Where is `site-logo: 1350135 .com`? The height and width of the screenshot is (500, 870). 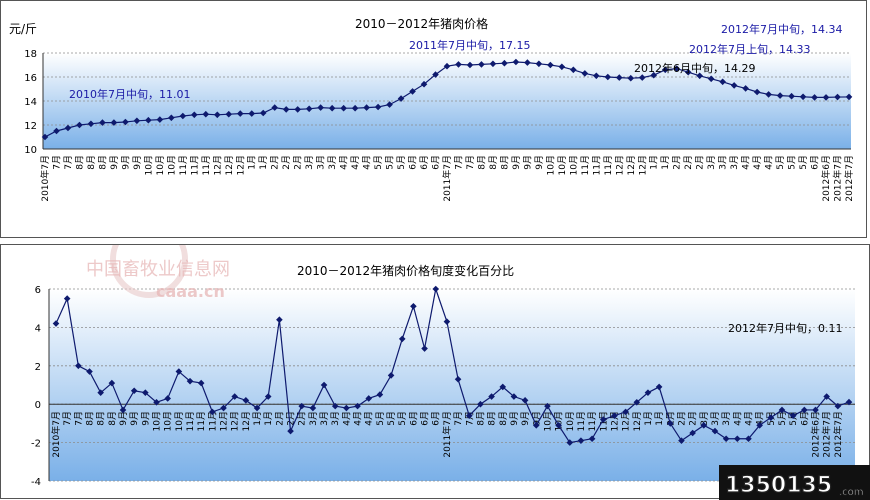 site-logo: 1350135 .com is located at coordinates (794, 482).